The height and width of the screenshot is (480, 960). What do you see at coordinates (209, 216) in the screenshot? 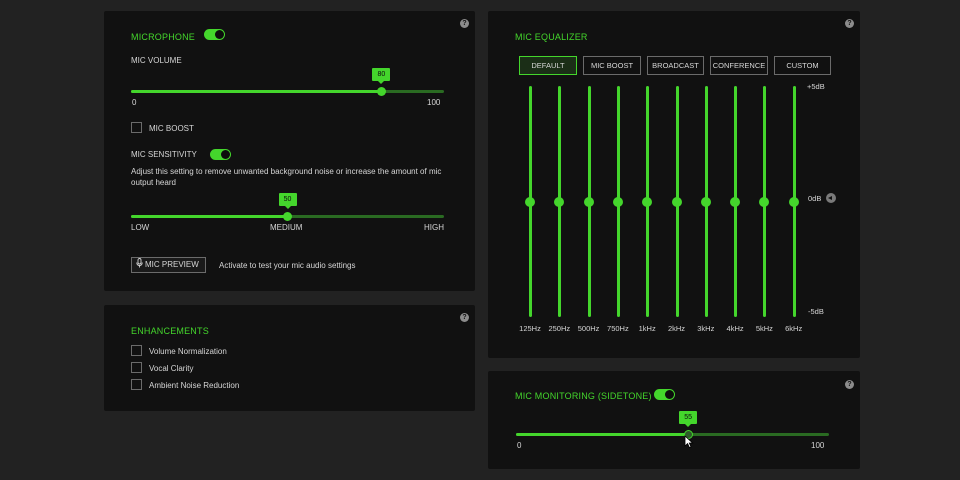
I see `mic-sensitivity-fill` at bounding box center [209, 216].